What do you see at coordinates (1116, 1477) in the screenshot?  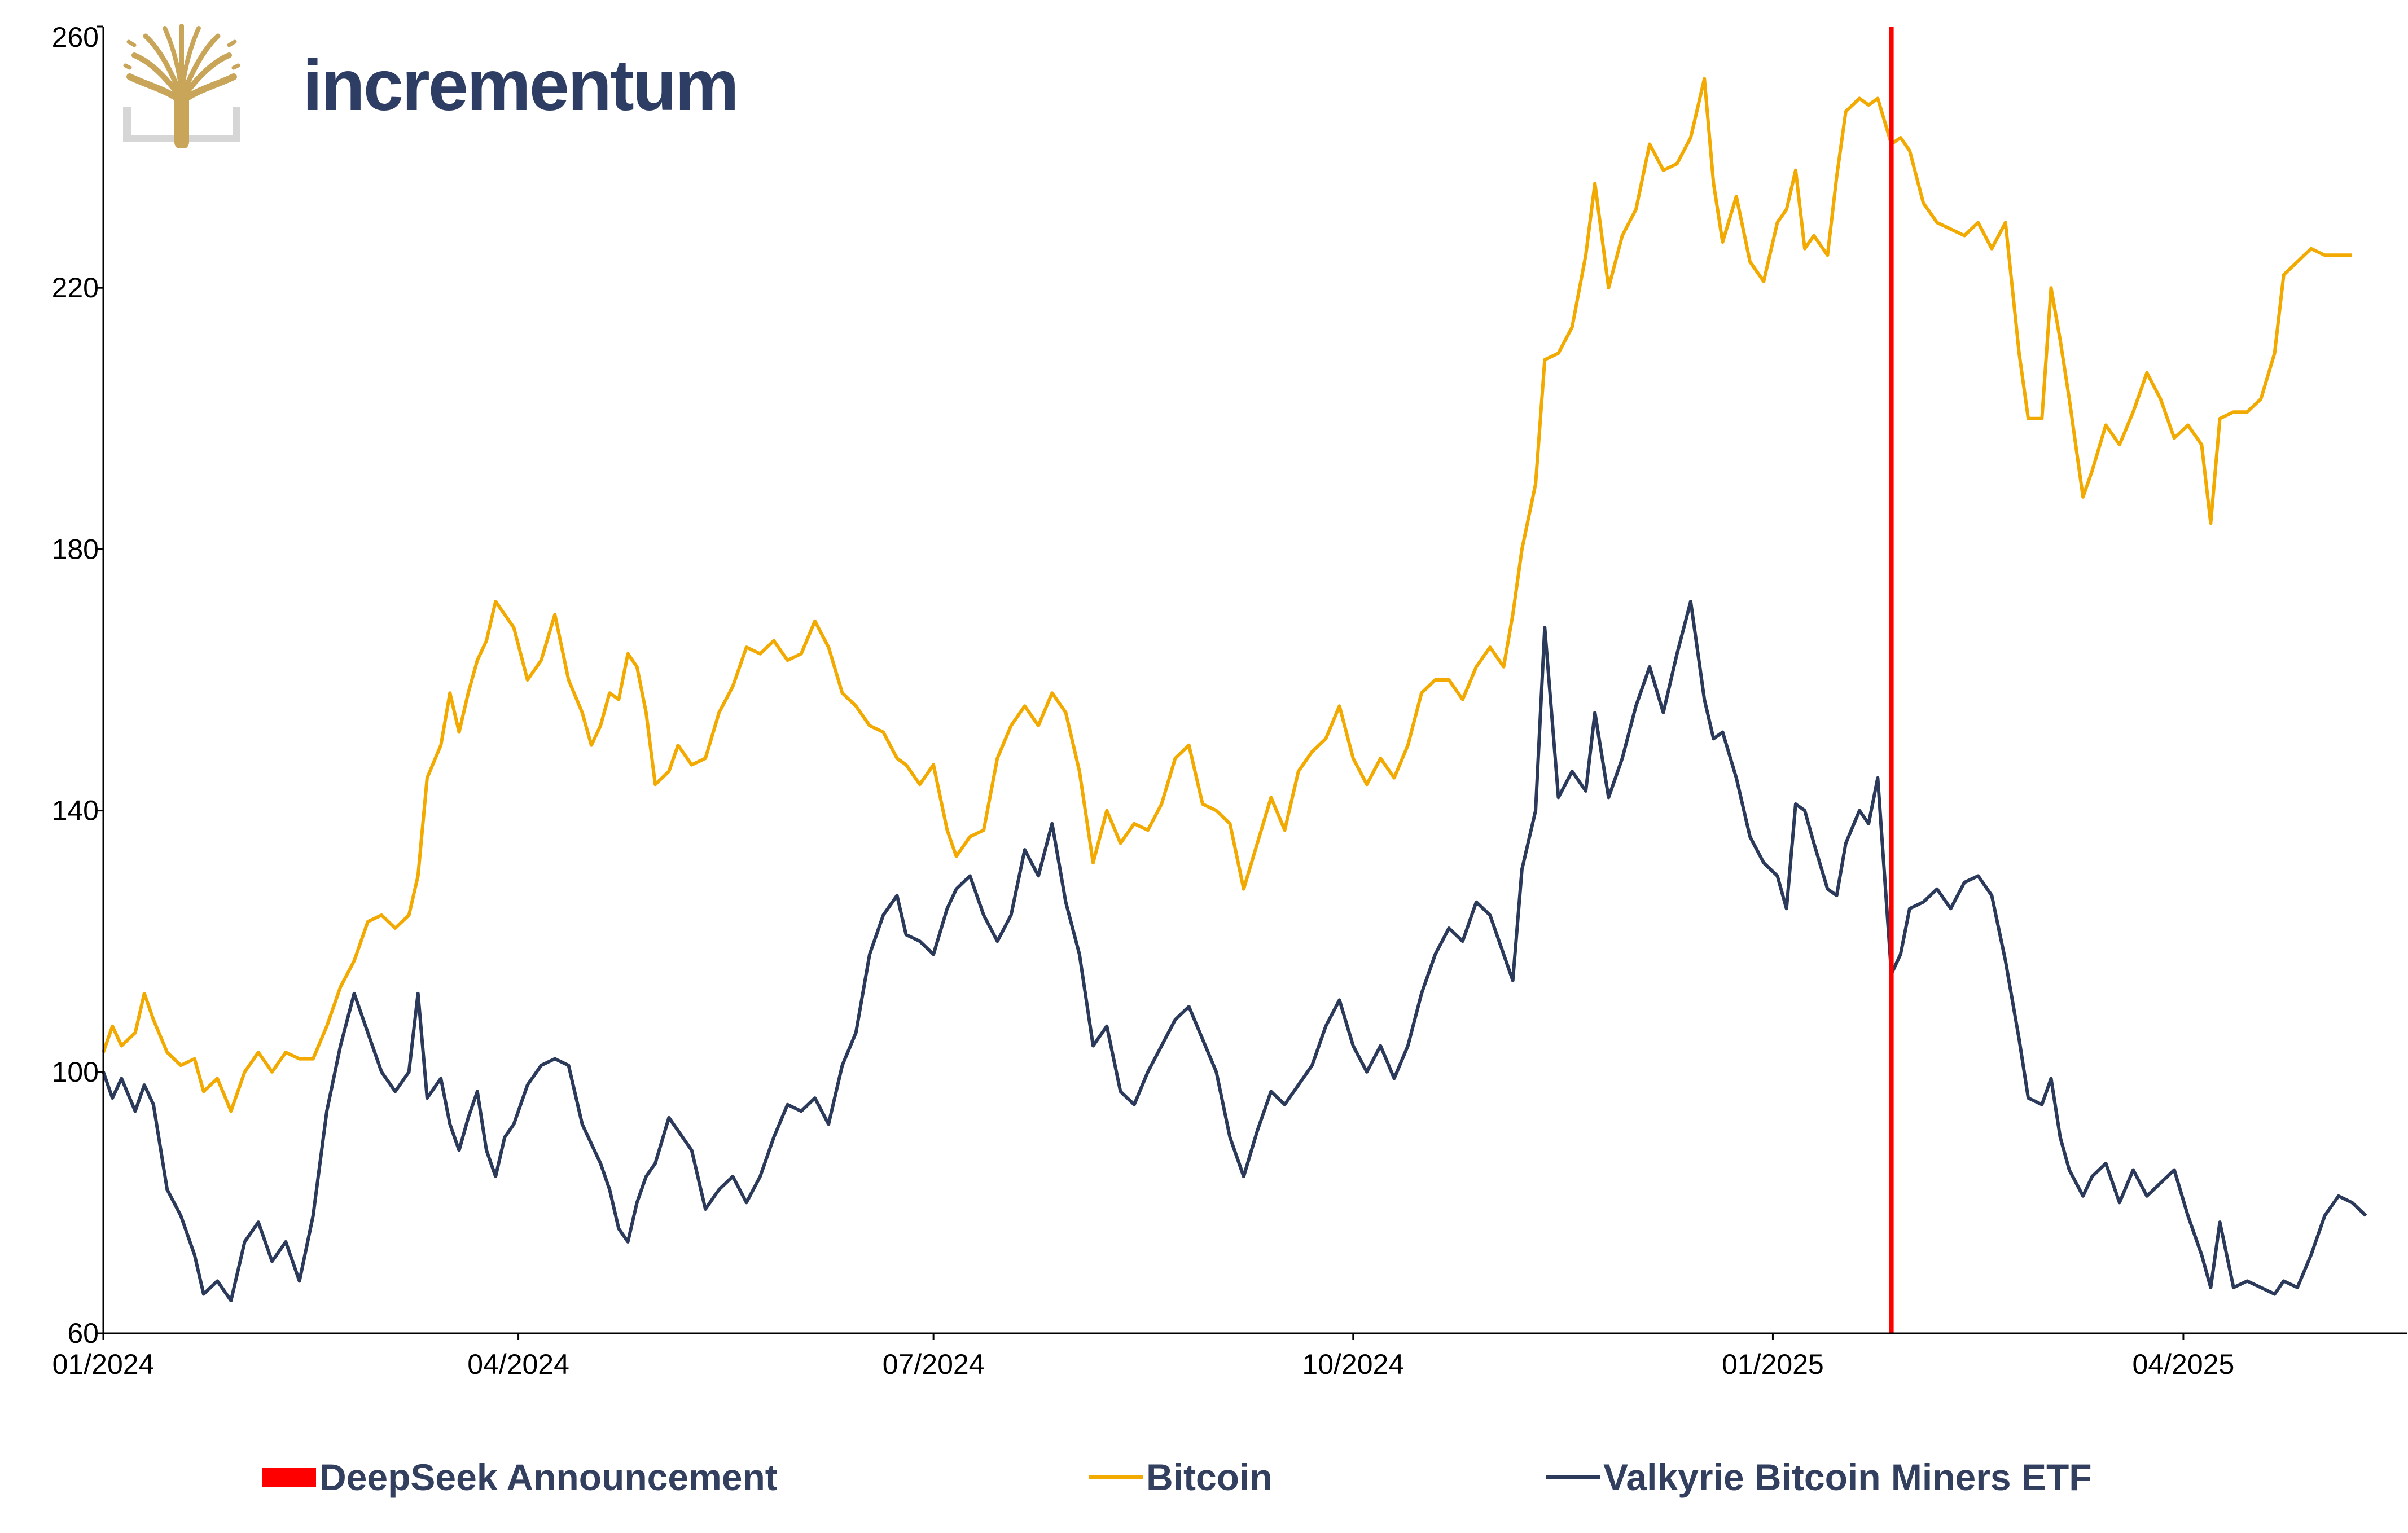 I see `legend-swatch-bitcoin` at bounding box center [1116, 1477].